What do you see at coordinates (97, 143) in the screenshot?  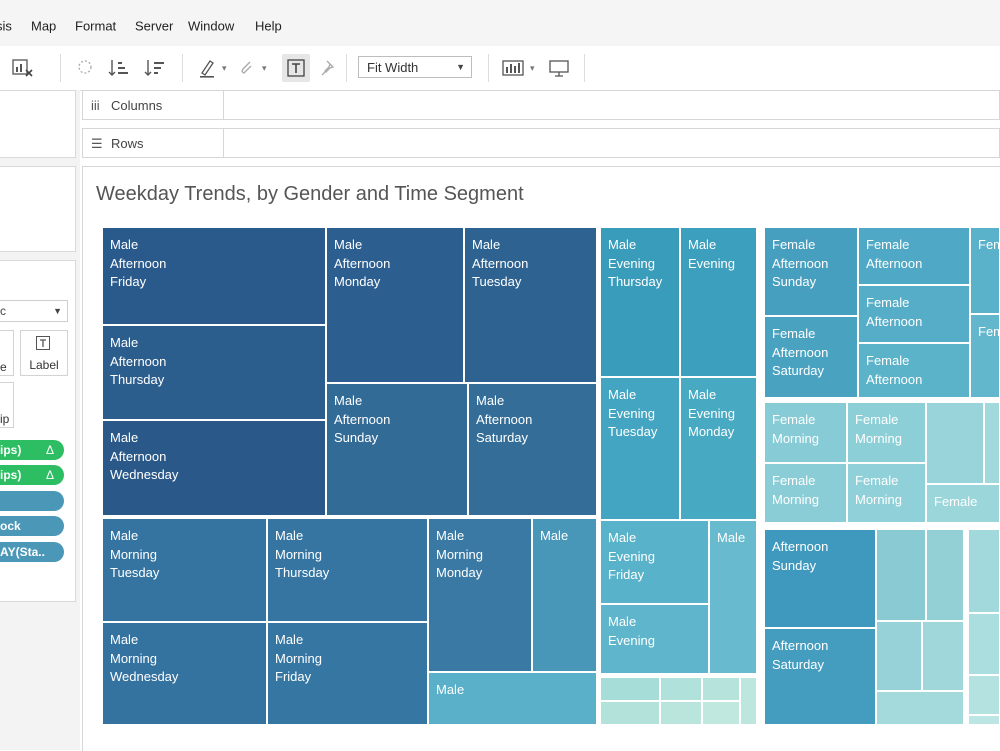 I see `rows-icon: ☰` at bounding box center [97, 143].